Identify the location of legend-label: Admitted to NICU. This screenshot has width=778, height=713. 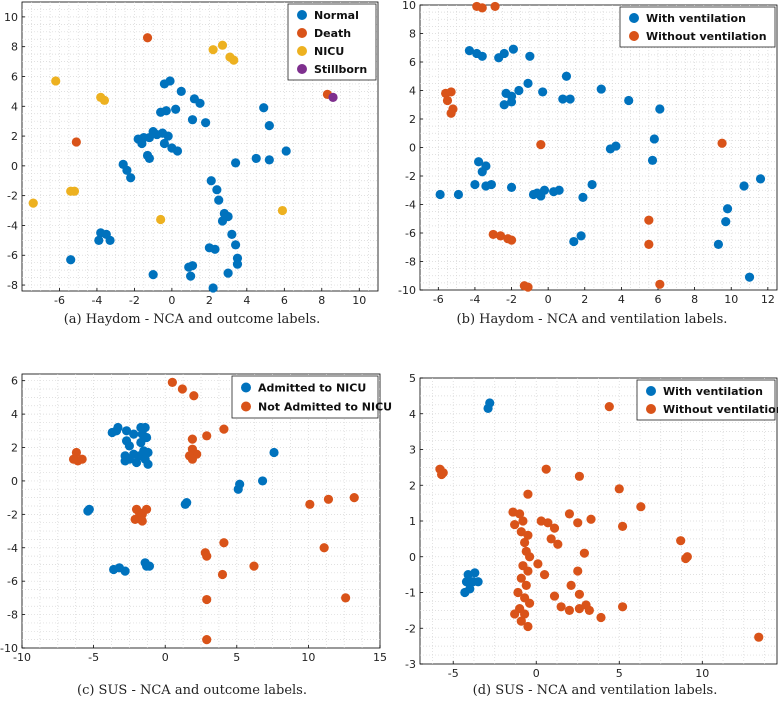
(312, 388).